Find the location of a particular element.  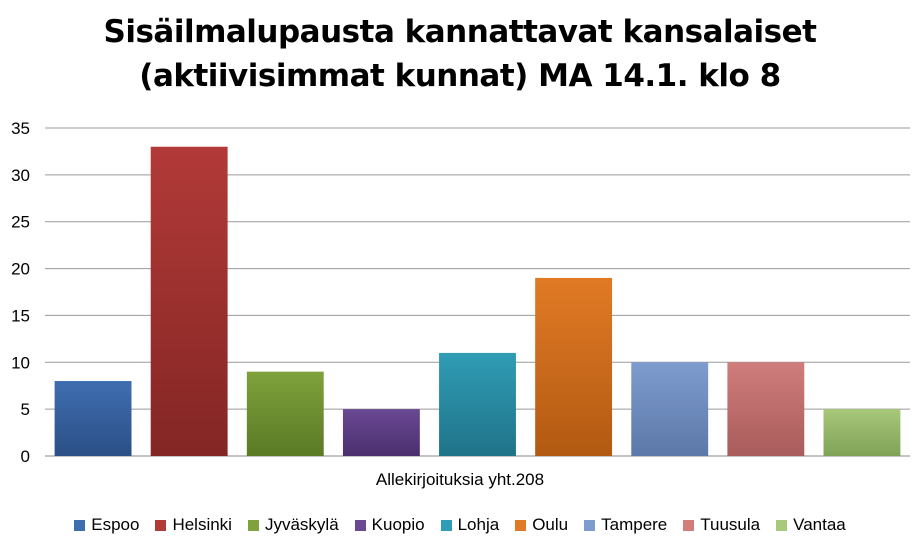

legend-item: Espoo is located at coordinates (106, 525).